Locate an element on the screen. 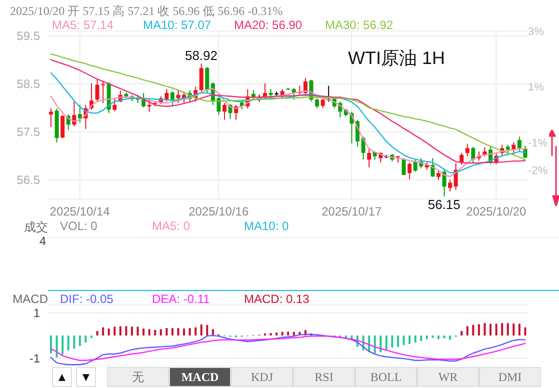 The height and width of the screenshot is (388, 559). x-tick-label: 2025/10/20 is located at coordinates (496, 211).